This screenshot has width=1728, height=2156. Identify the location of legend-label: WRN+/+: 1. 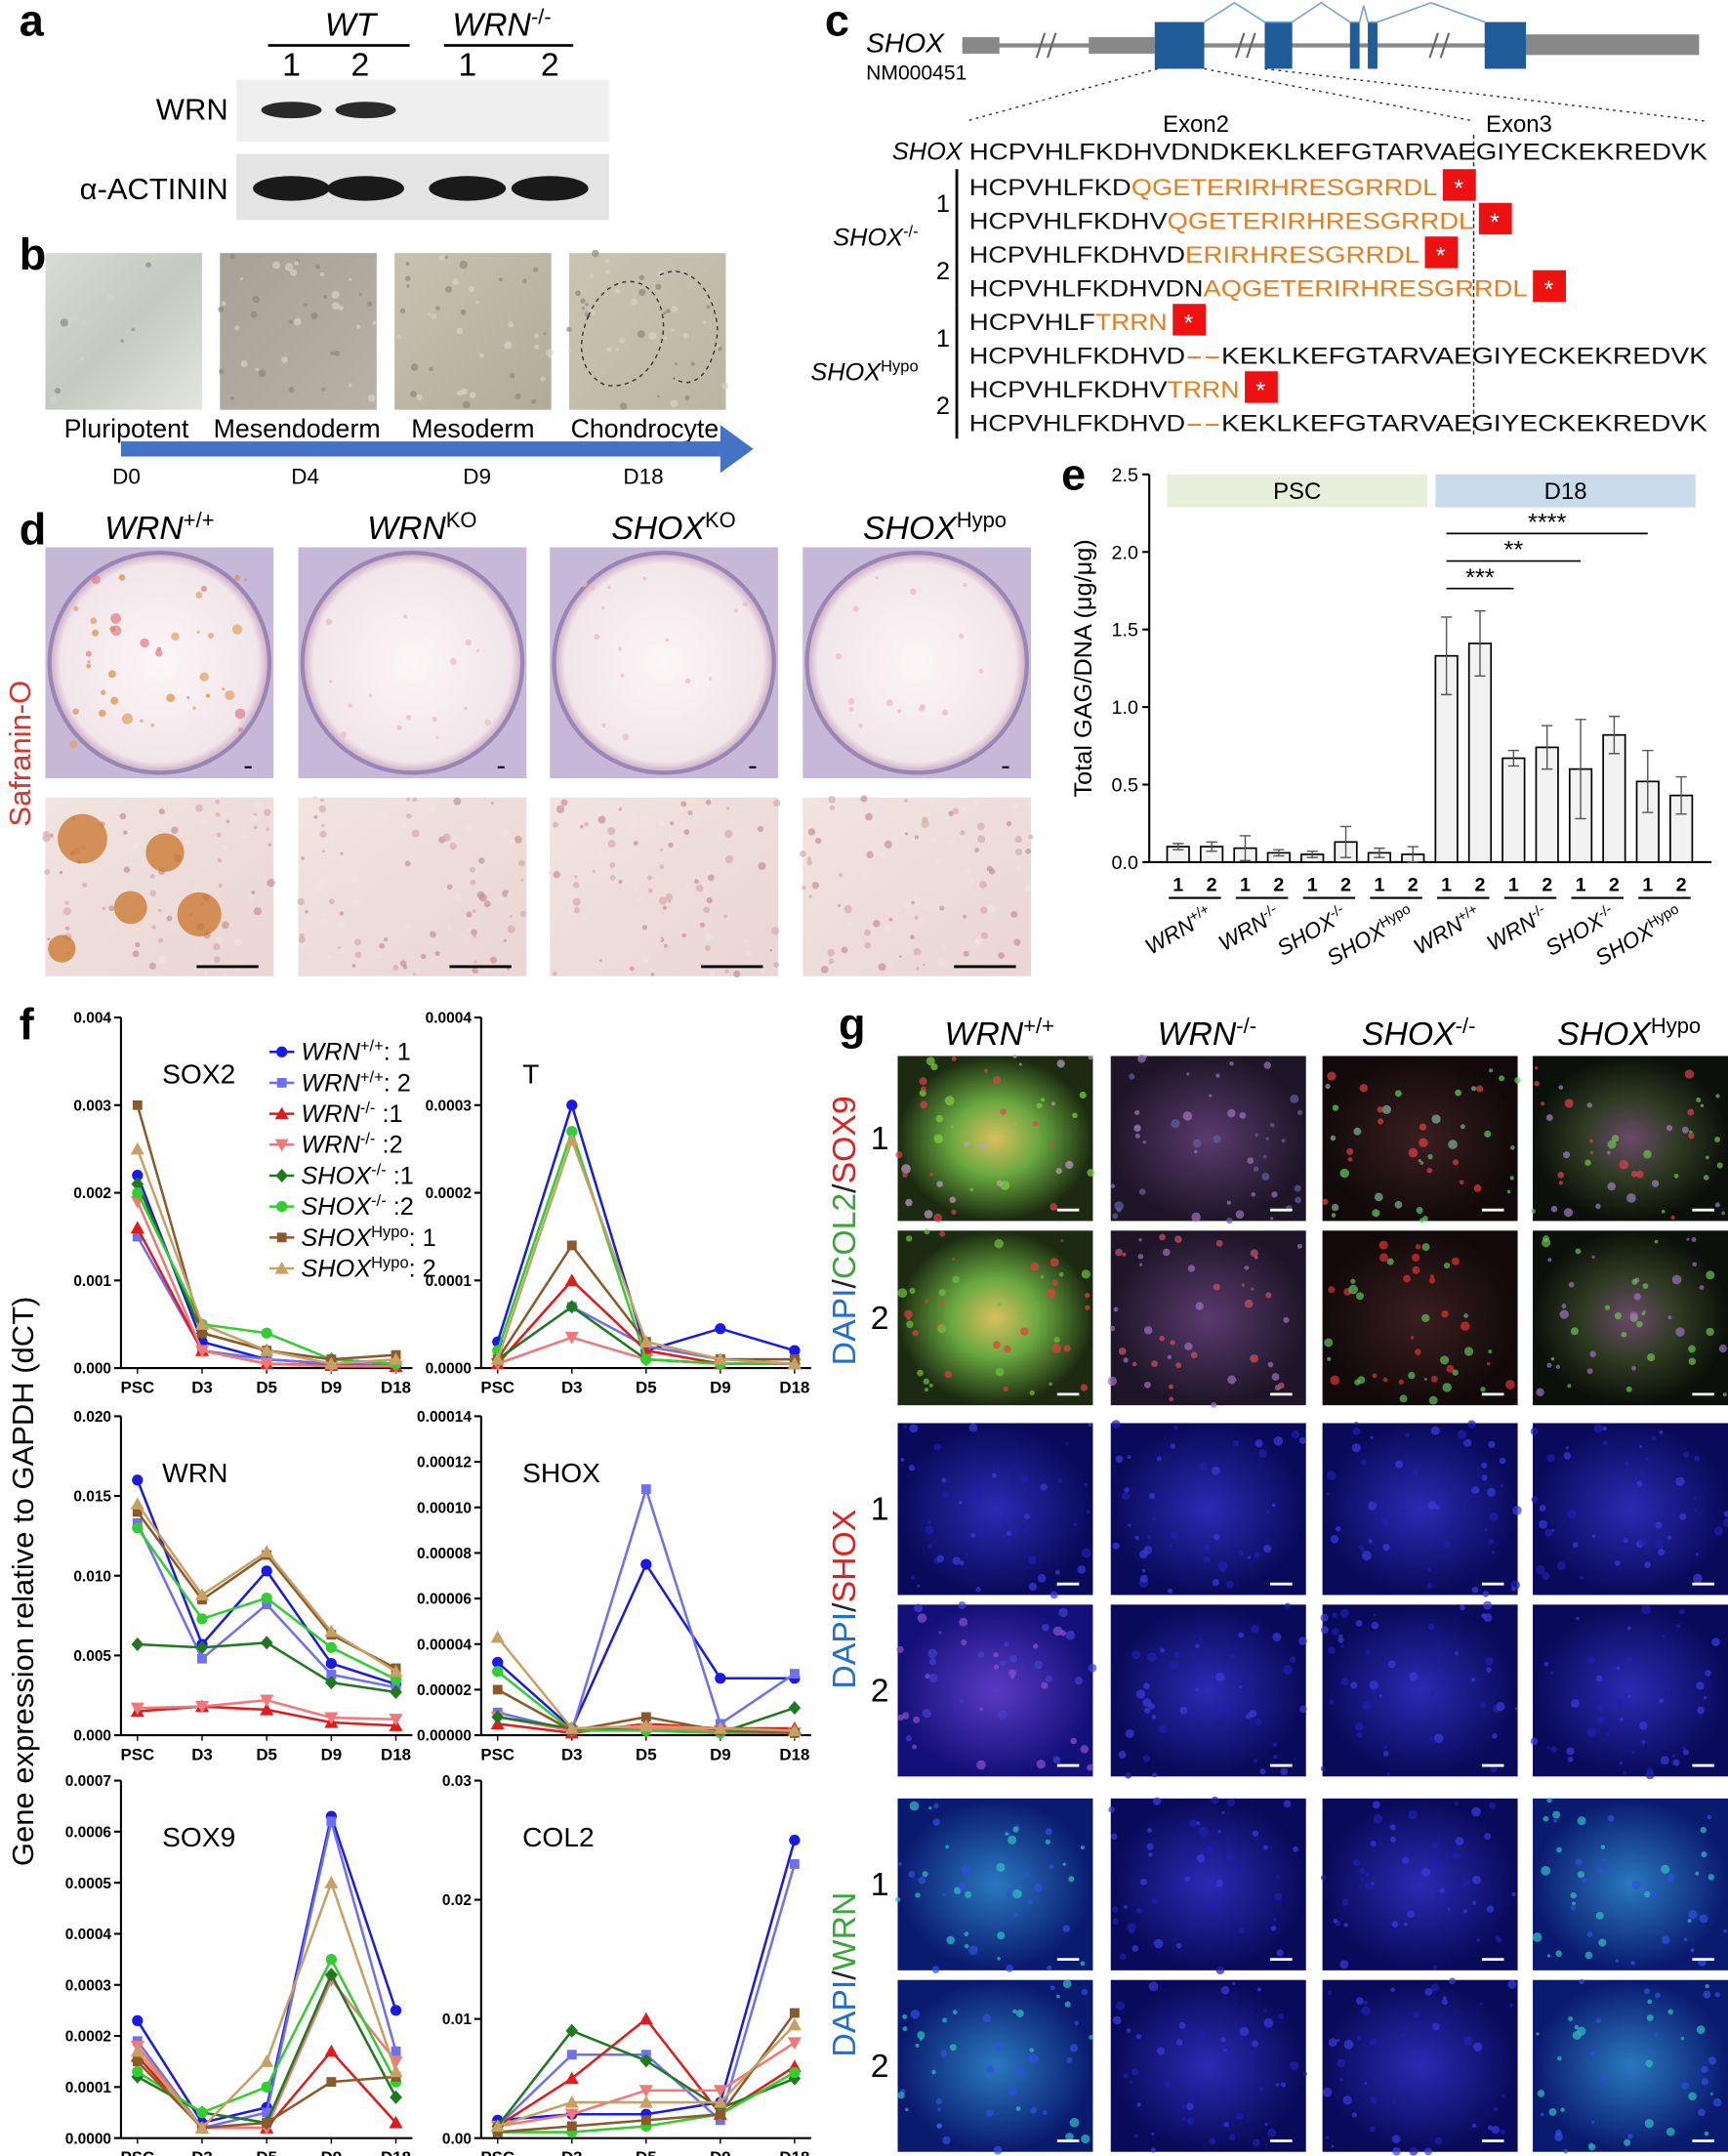
(355, 1052).